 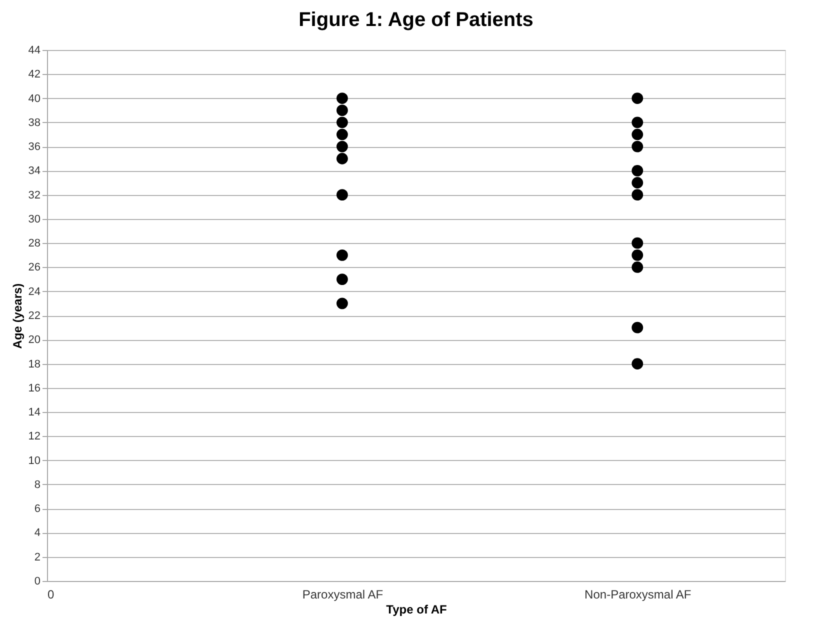 I want to click on chart-title: Figure 1: Age of Patients, so click(x=416, y=20).